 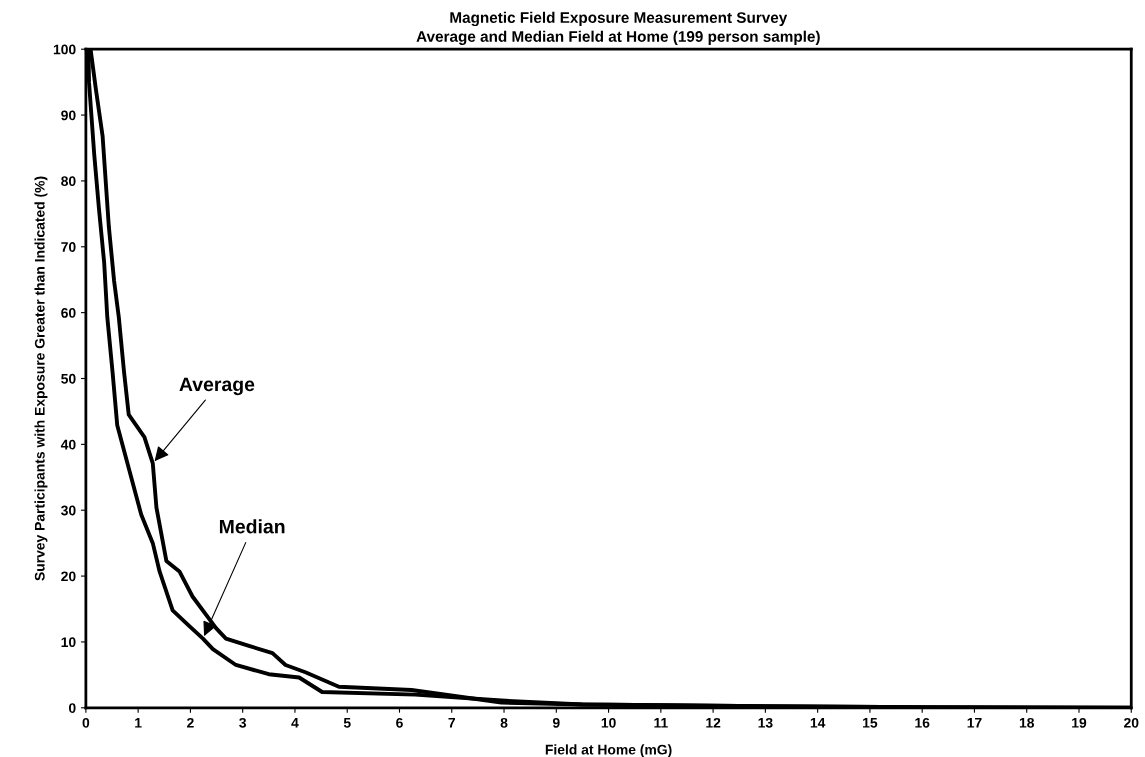 What do you see at coordinates (618, 37) in the screenshot?
I see `chart-subtitle: Average and Median Field at Home (199 person sample)` at bounding box center [618, 37].